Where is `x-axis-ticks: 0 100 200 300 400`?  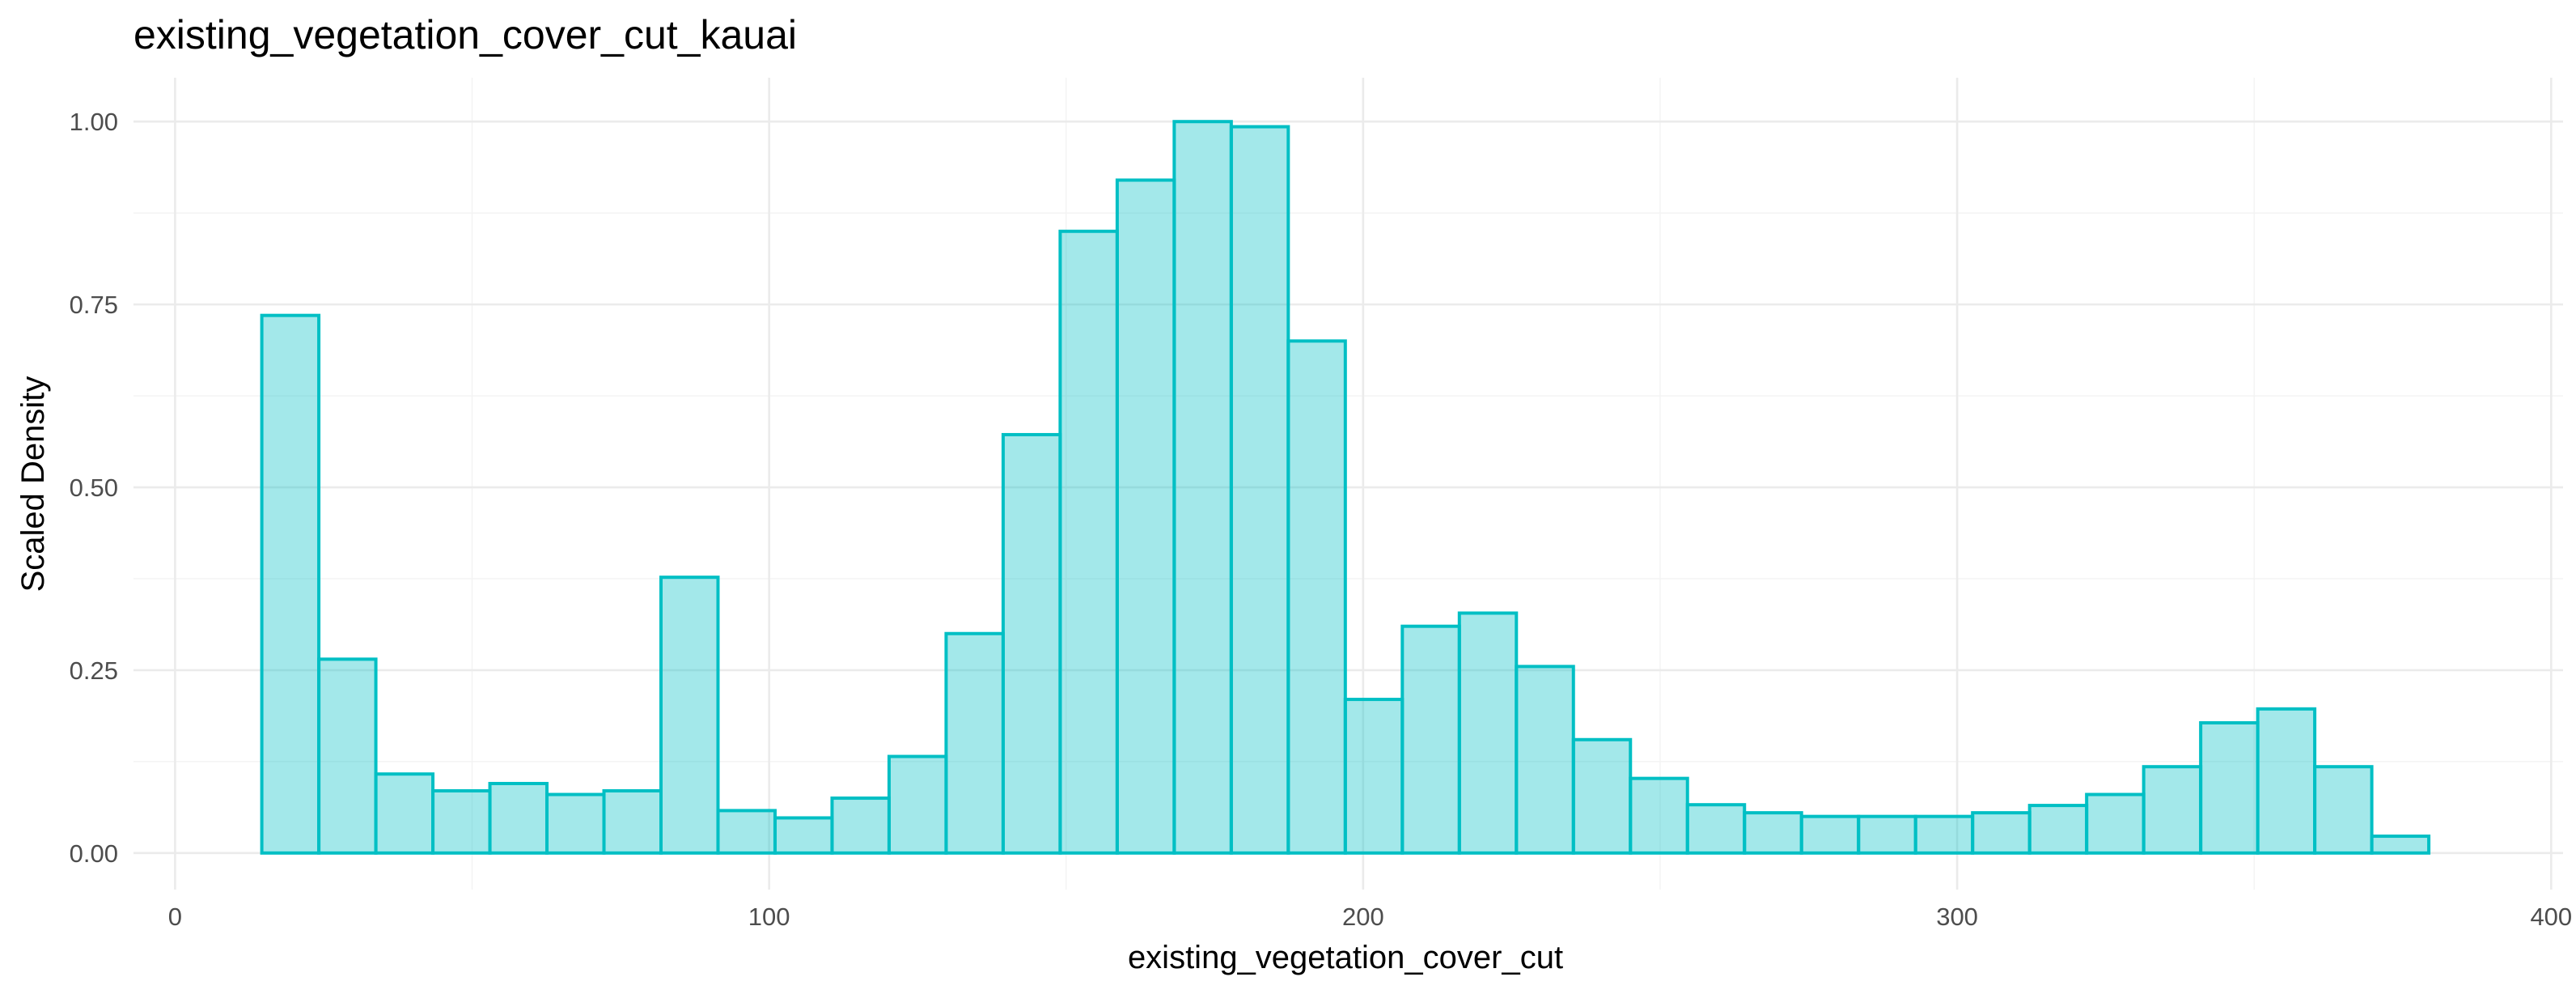
x-axis-ticks: 0 100 200 300 400 is located at coordinates (1370, 917).